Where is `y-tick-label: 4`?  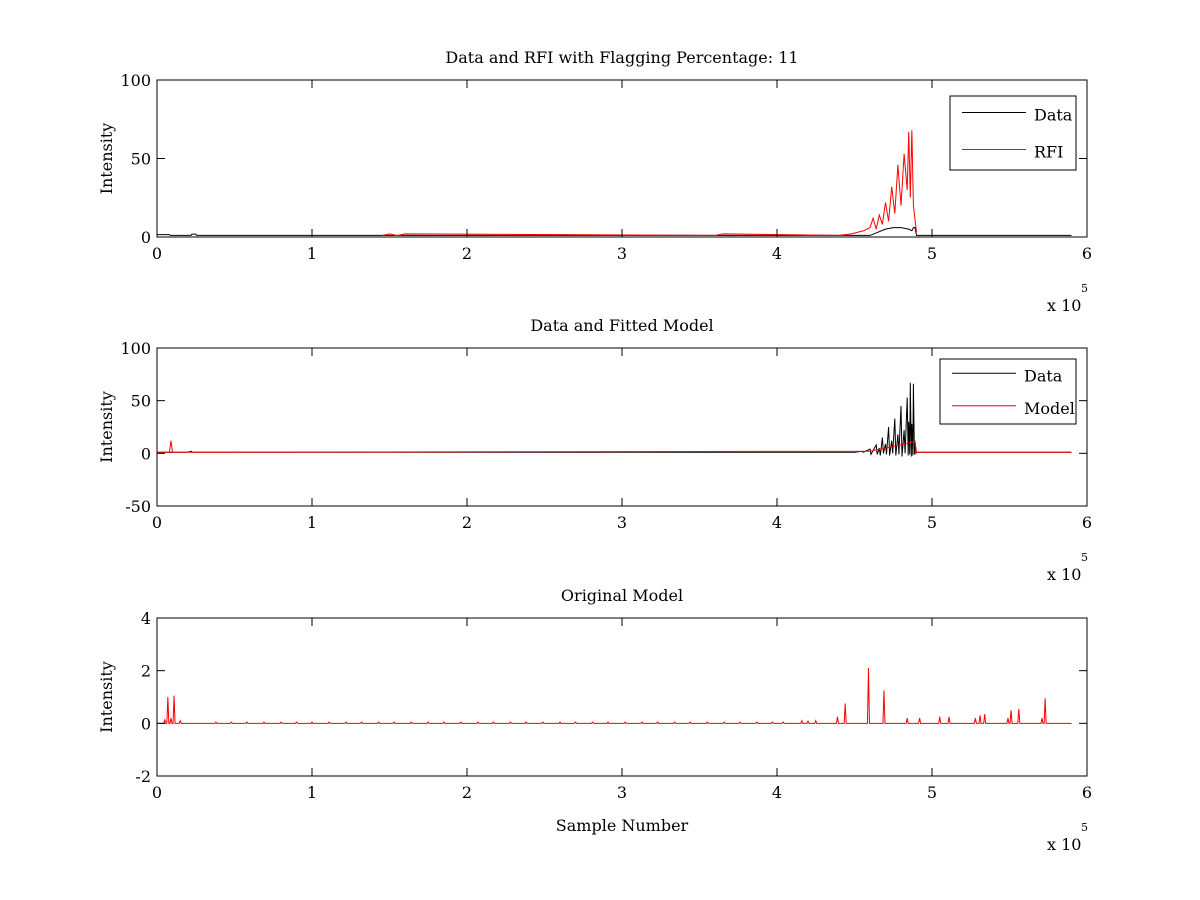 y-tick-label: 4 is located at coordinates (146, 618).